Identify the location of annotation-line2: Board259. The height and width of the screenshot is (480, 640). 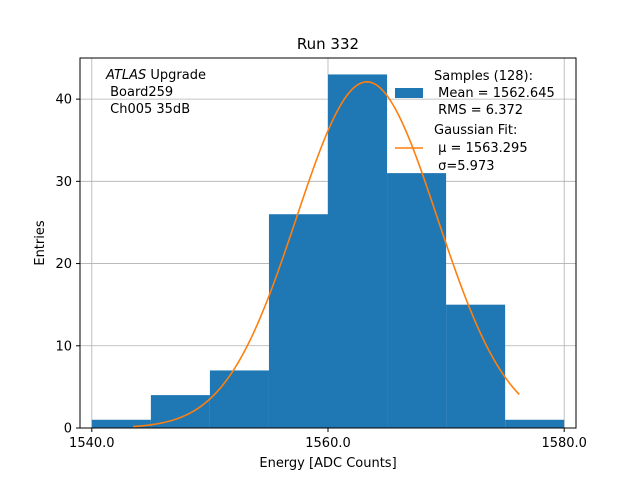
(139, 92).